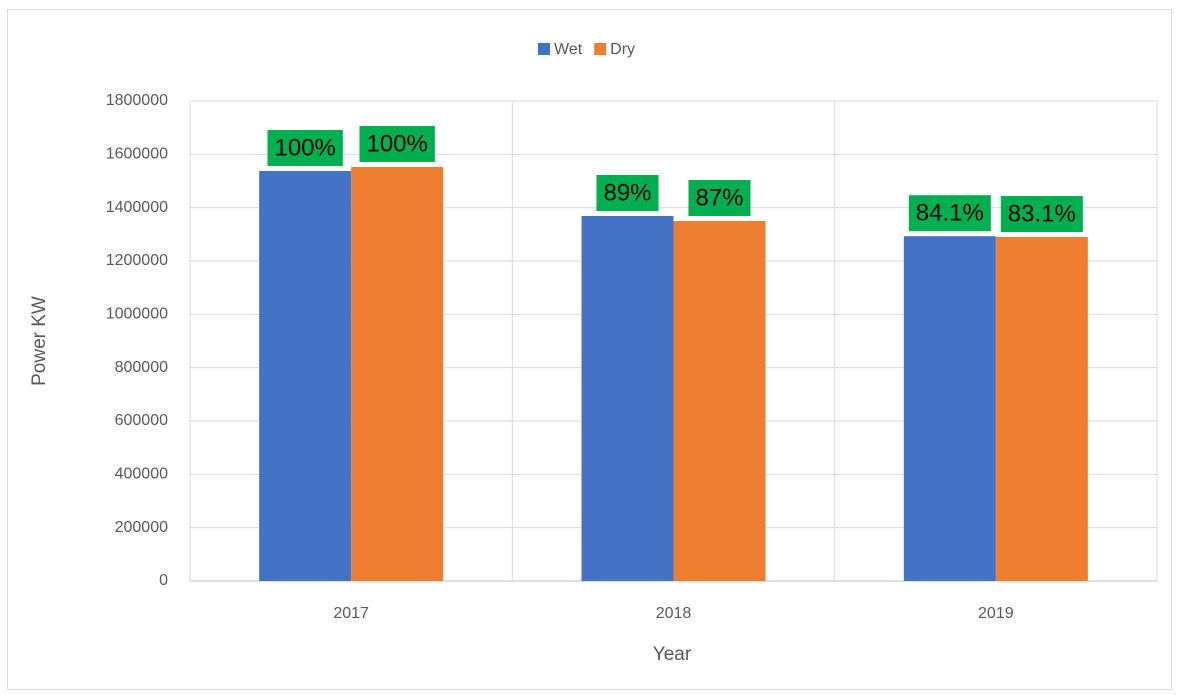  Describe the element at coordinates (568, 49) in the screenshot. I see `legend-label: Wet` at that location.